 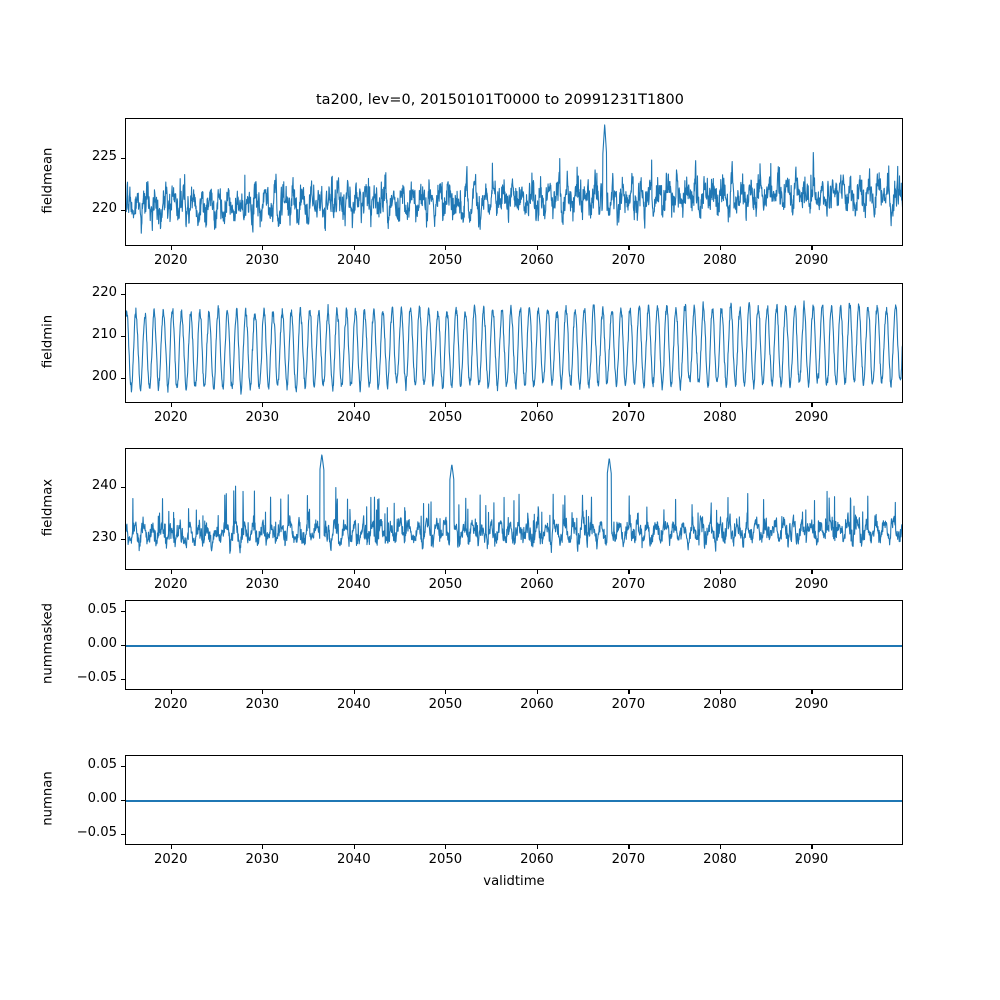 What do you see at coordinates (514, 179) in the screenshot?
I see `series-fieldmean` at bounding box center [514, 179].